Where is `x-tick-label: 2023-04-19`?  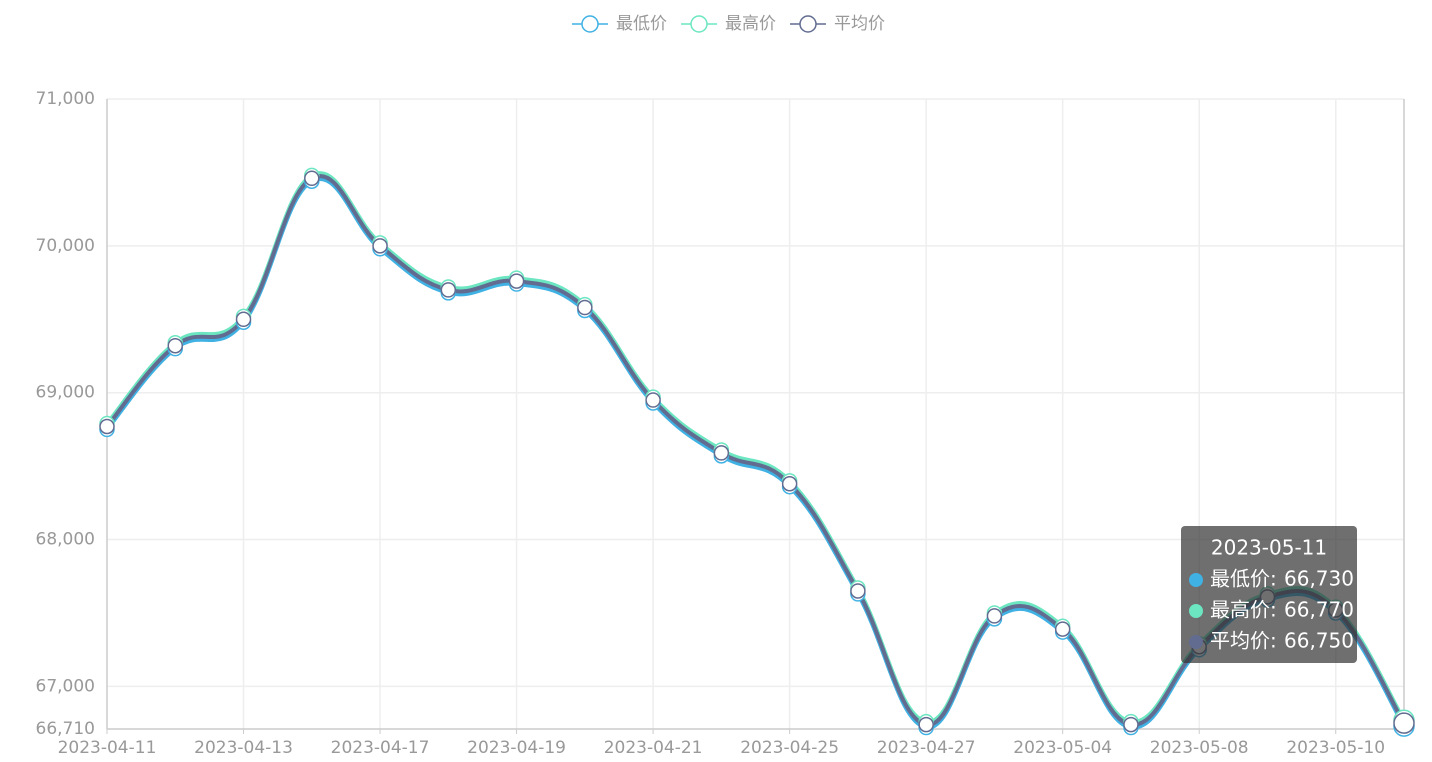 x-tick-label: 2023-04-19 is located at coordinates (516, 748).